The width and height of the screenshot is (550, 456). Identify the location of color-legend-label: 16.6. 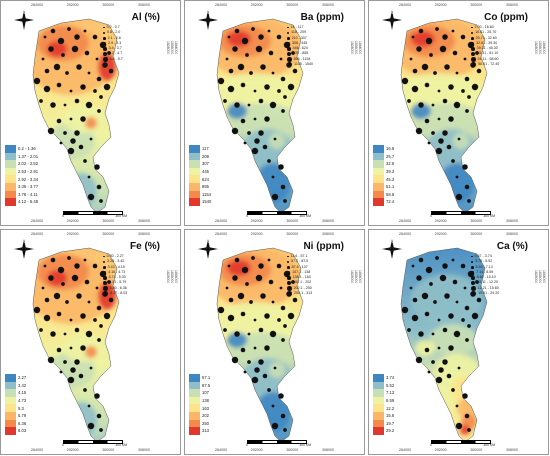
(390, 149).